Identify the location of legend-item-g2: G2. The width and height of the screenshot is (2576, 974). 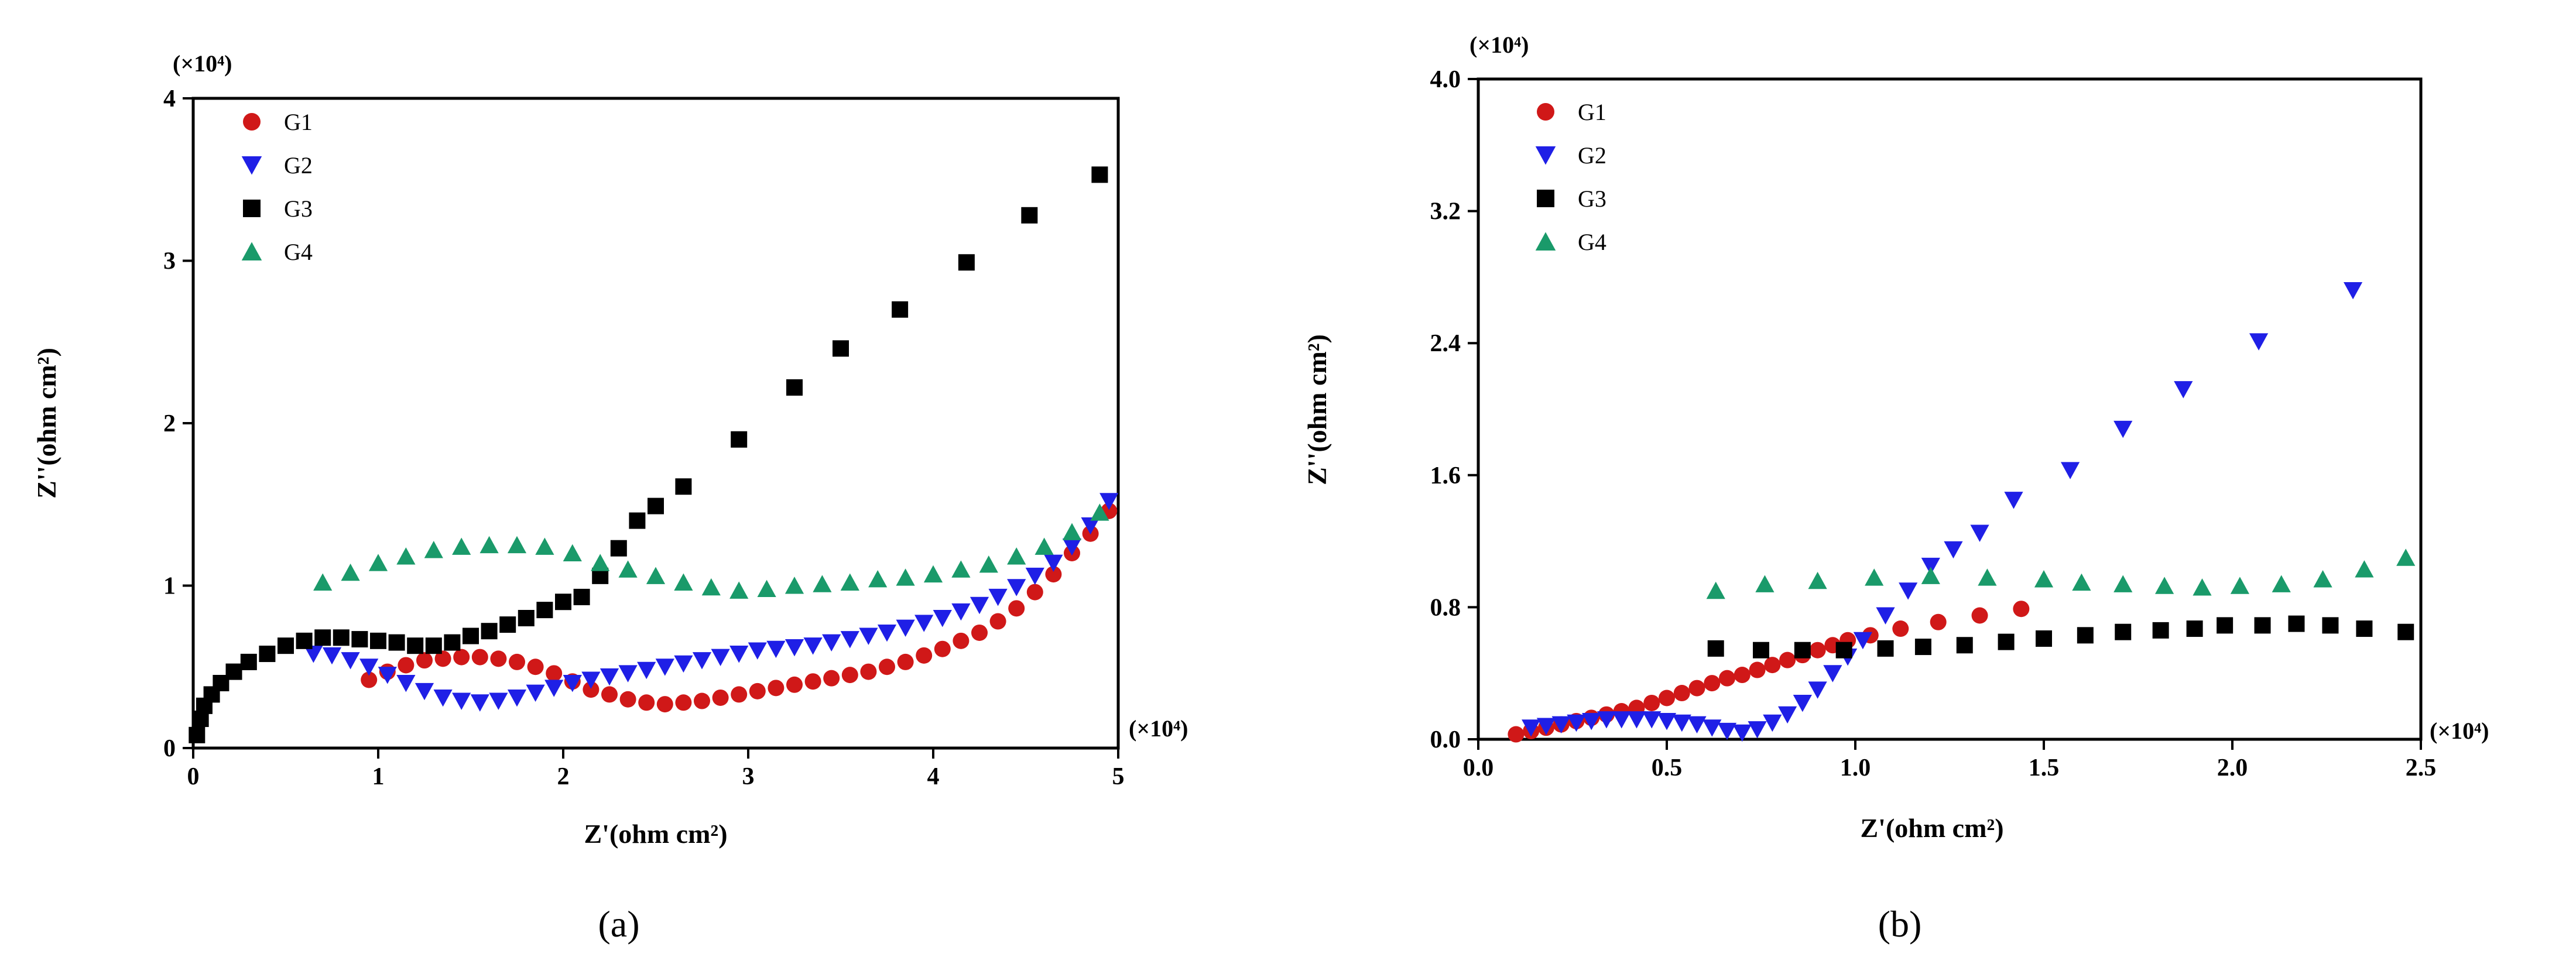
(277, 165).